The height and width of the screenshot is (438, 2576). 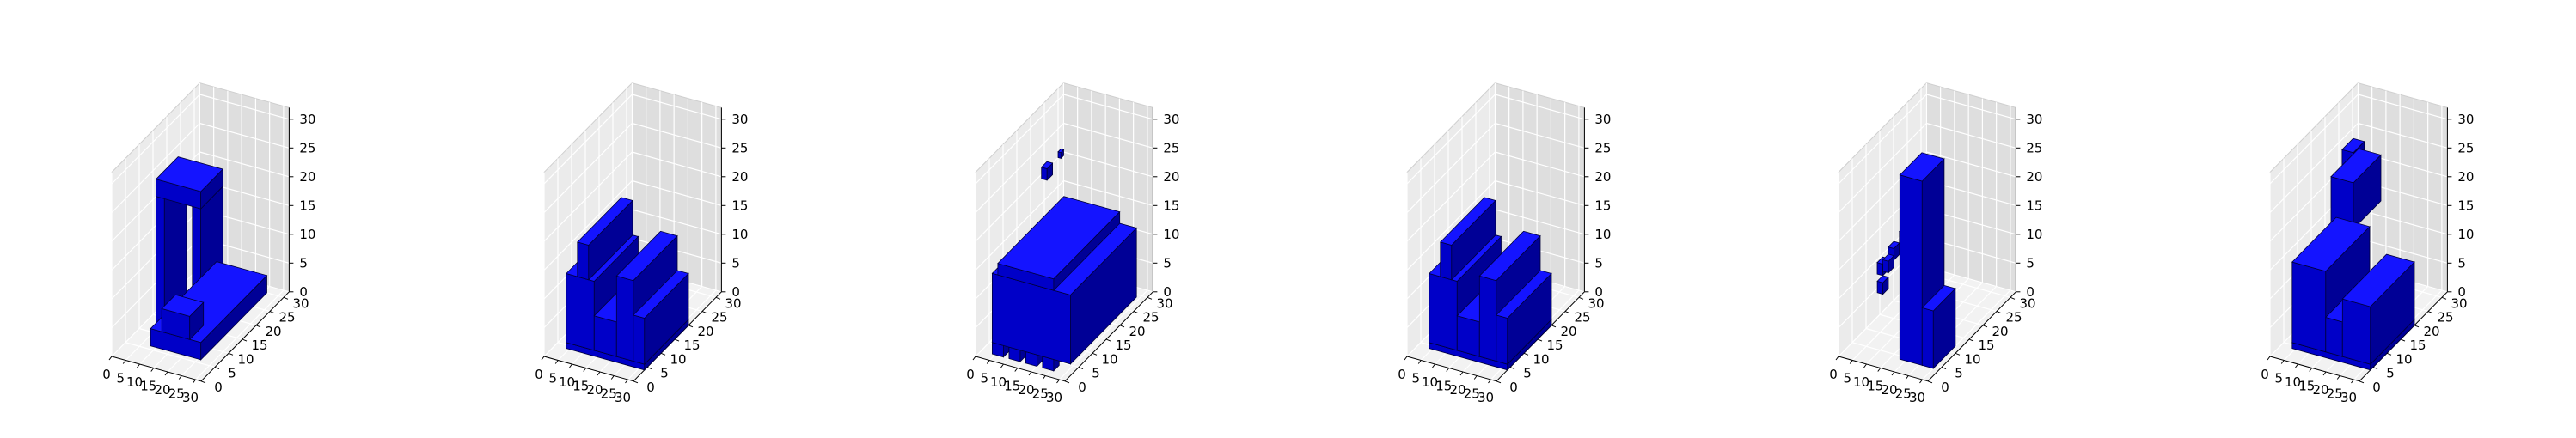 I want to click on y-tick-label: 20, so click(x=273, y=331).